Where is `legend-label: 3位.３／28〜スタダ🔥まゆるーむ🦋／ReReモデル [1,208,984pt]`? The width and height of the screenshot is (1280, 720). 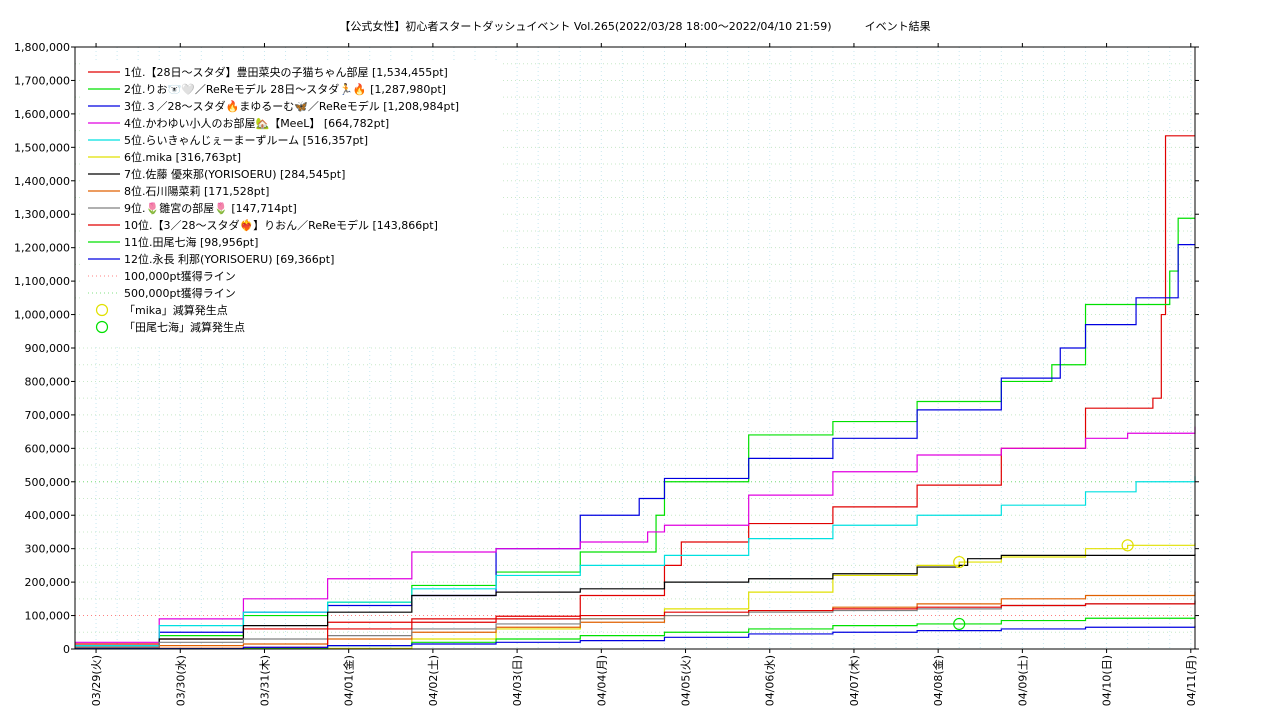
legend-label: 3位.３／28〜スタダ🔥まゆるーむ🦋／ReReモデル [1,208,984pt] is located at coordinates (291, 106).